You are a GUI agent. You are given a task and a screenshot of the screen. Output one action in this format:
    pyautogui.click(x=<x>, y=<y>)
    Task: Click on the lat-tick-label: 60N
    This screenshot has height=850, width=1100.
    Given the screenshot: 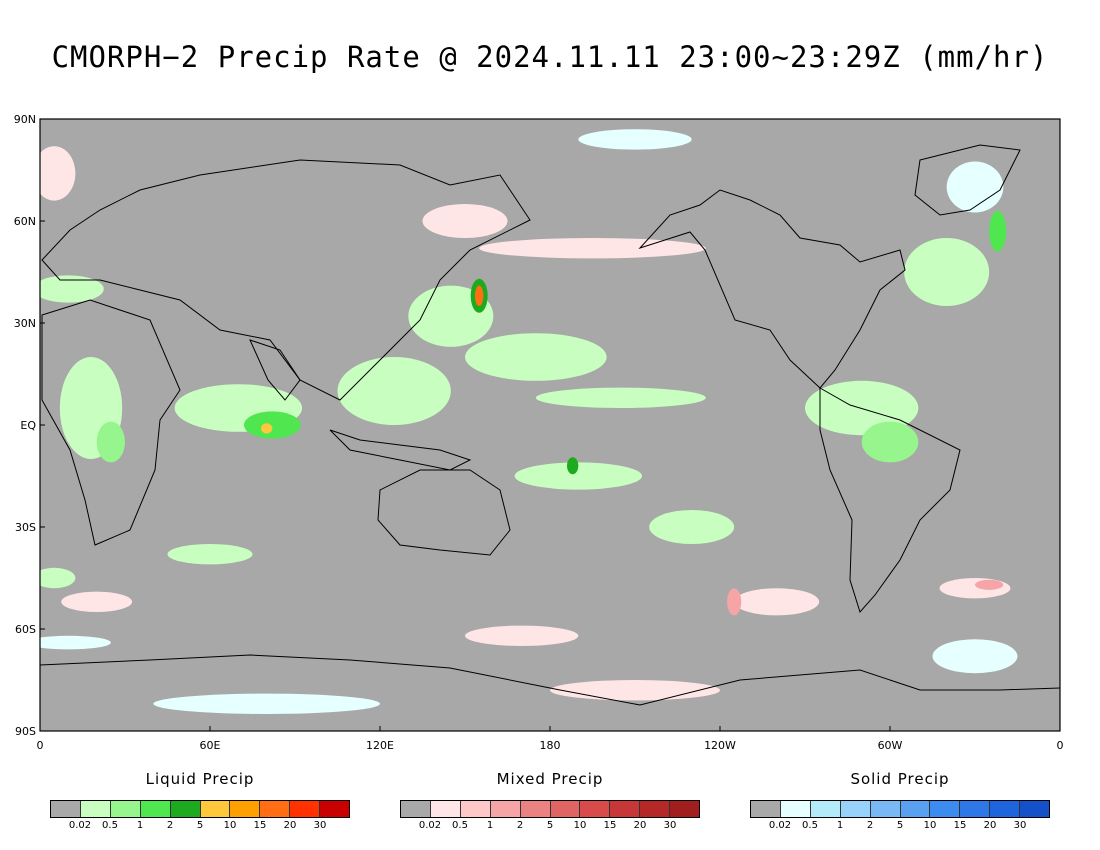 What is the action you would take?
    pyautogui.click(x=25, y=221)
    